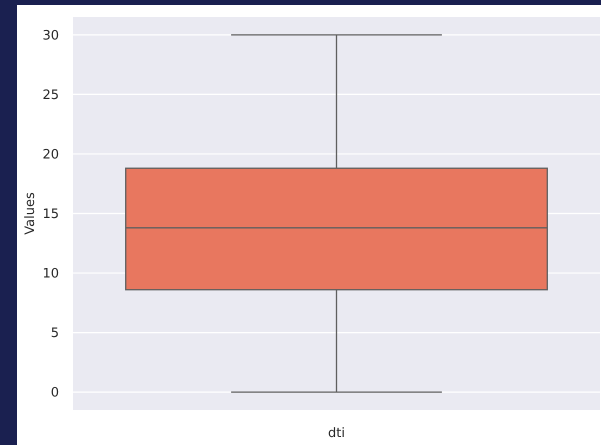  What do you see at coordinates (336, 433) in the screenshot?
I see `x-tick-label: dti` at bounding box center [336, 433].